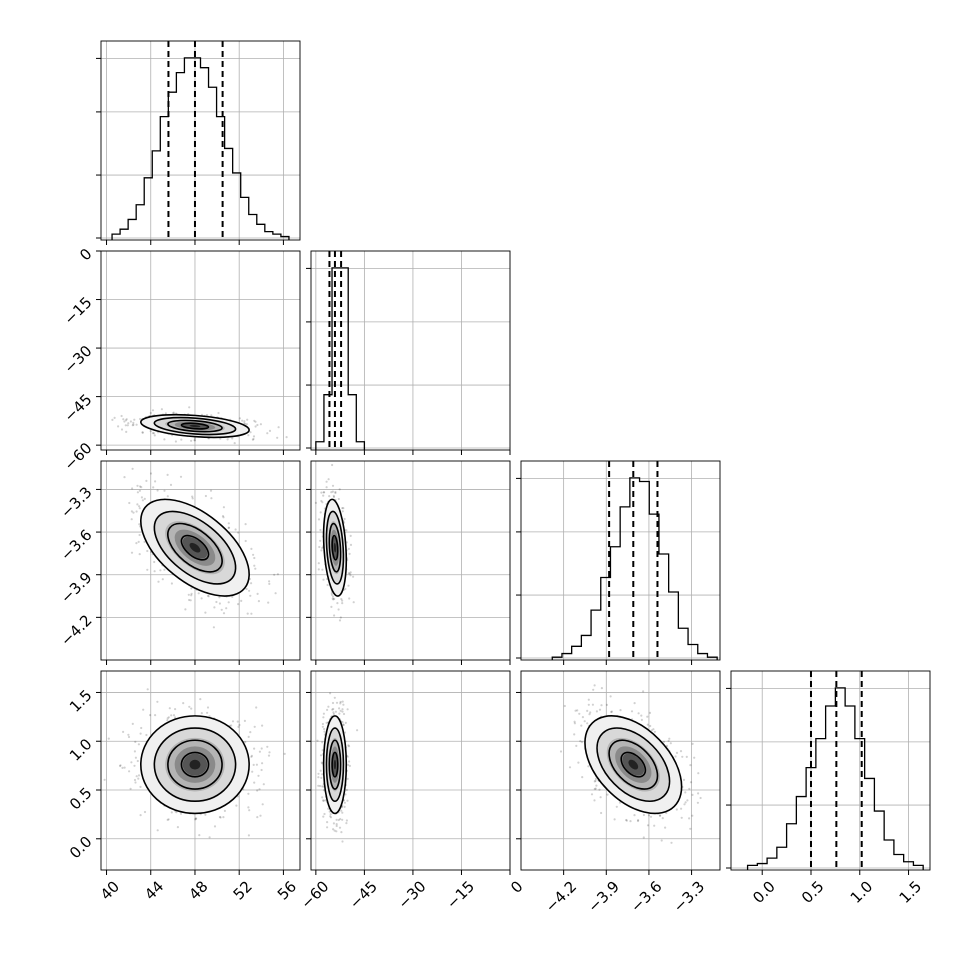 The height and width of the screenshot is (970, 970). What do you see at coordinates (77, 407) in the screenshot?
I see `y-tick-label: −45` at bounding box center [77, 407].